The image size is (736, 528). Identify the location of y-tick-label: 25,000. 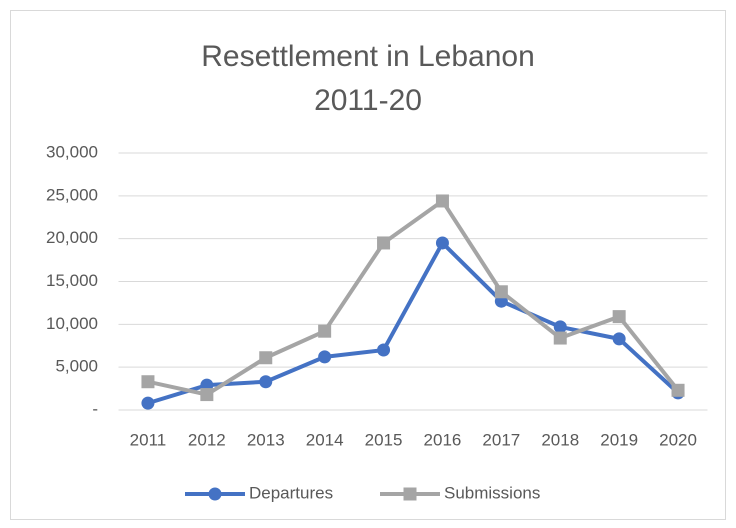
(72, 194).